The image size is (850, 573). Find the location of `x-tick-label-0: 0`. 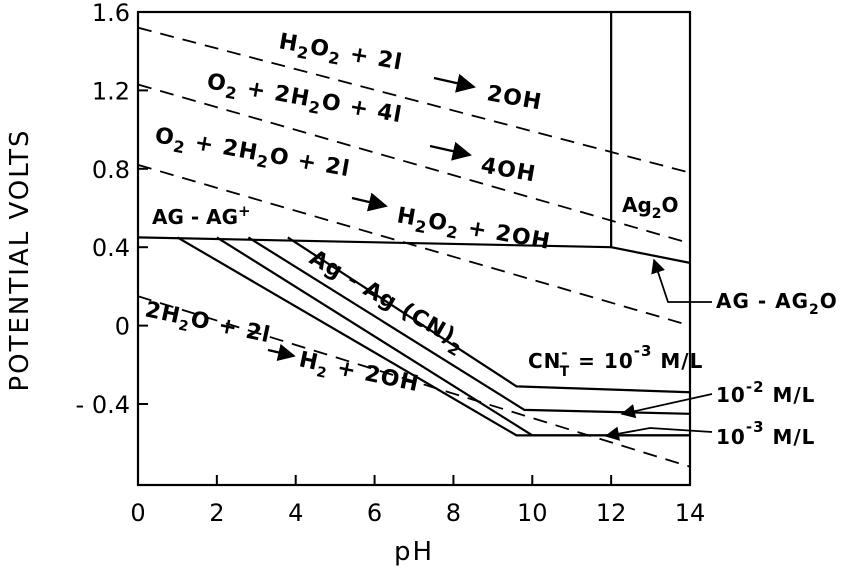

x-tick-label-0: 0 is located at coordinates (137, 513).